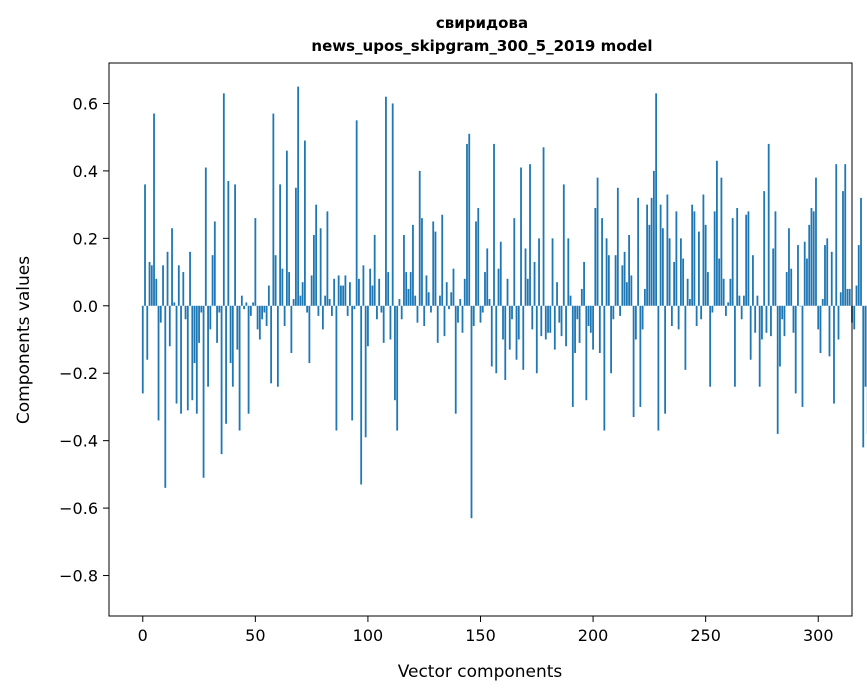 The height and width of the screenshot is (696, 867). I want to click on chart-title: свиридова, so click(482, 23).